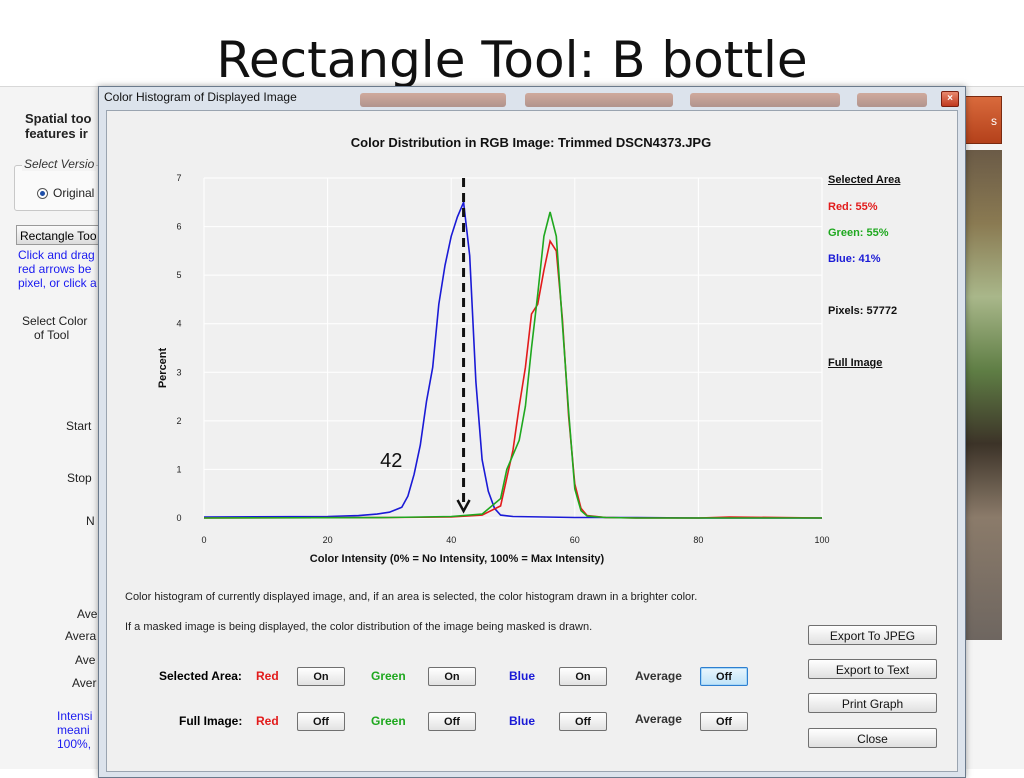 The height and width of the screenshot is (778, 1024). I want to click on bg-avg-label-1: Ave, so click(87, 614).